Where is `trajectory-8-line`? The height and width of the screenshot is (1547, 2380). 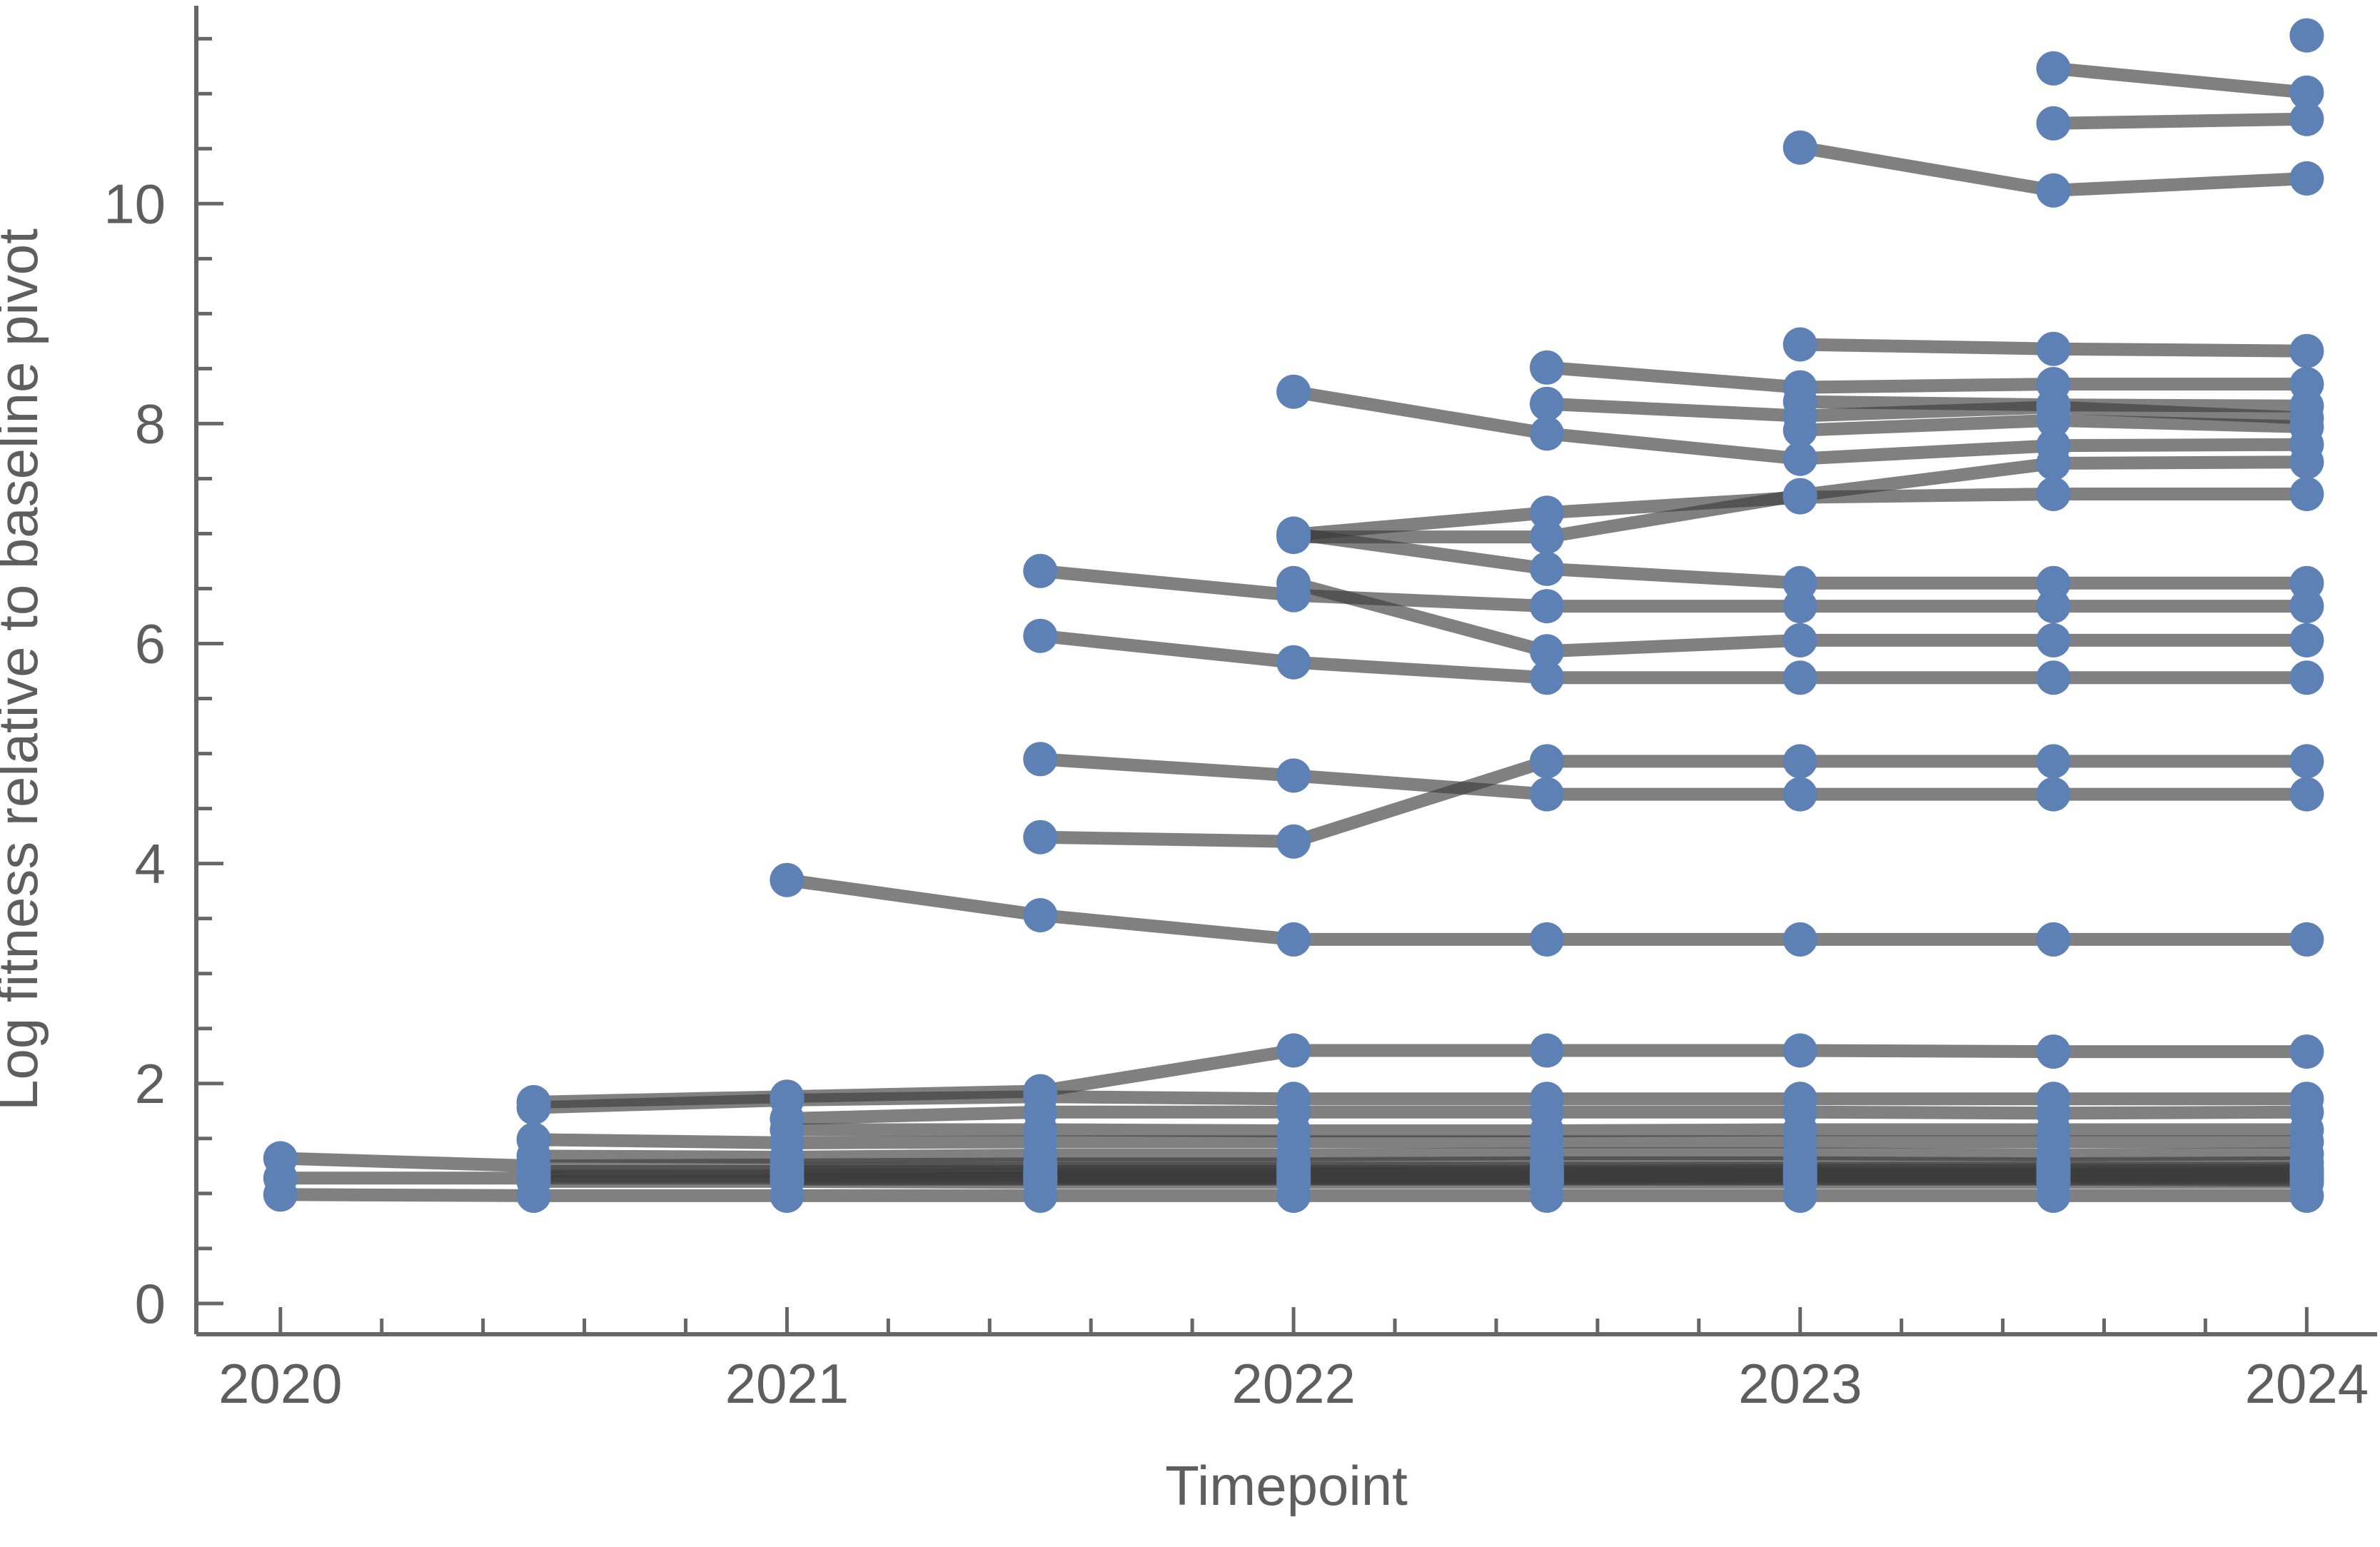 trajectory-8-line is located at coordinates (1927, 411).